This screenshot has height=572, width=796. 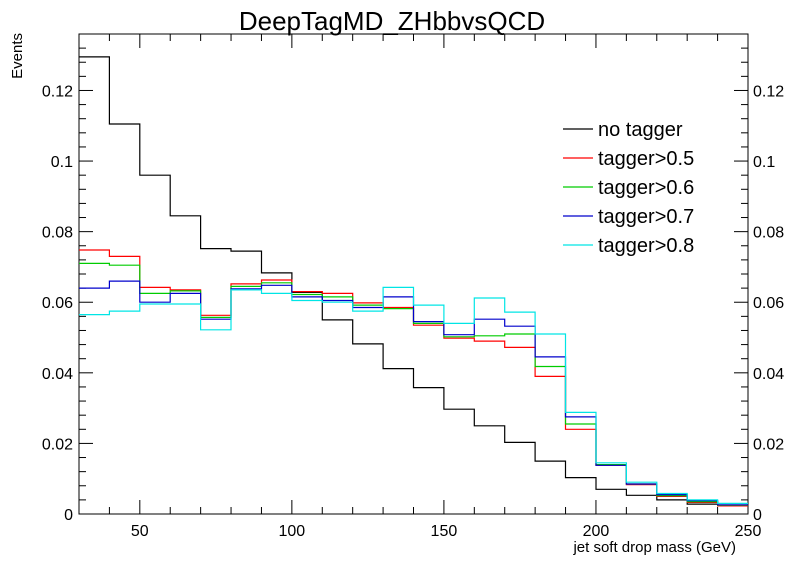 What do you see at coordinates (764, 162) in the screenshot?
I see `y-tick-label-right: 0.1` at bounding box center [764, 162].